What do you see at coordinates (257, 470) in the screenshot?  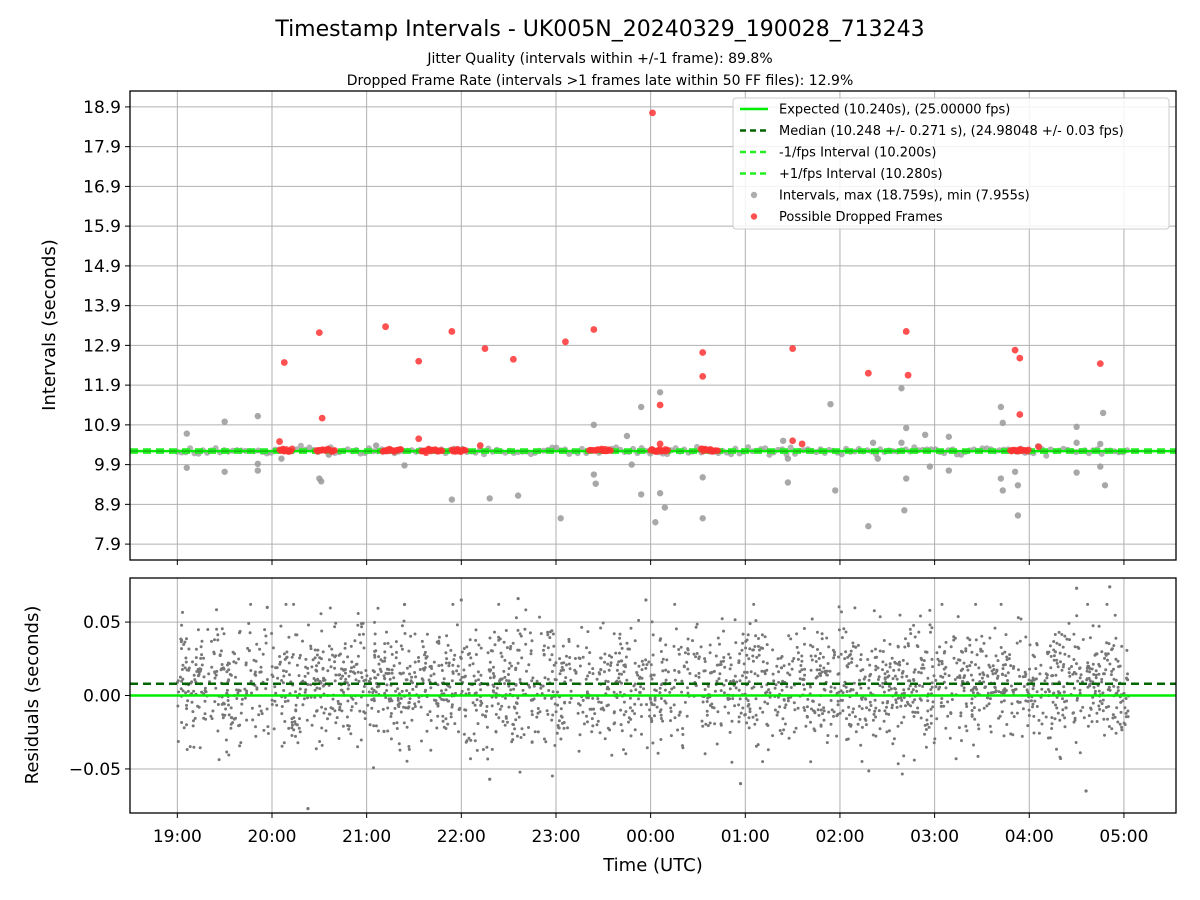 I see `interval-point` at bounding box center [257, 470].